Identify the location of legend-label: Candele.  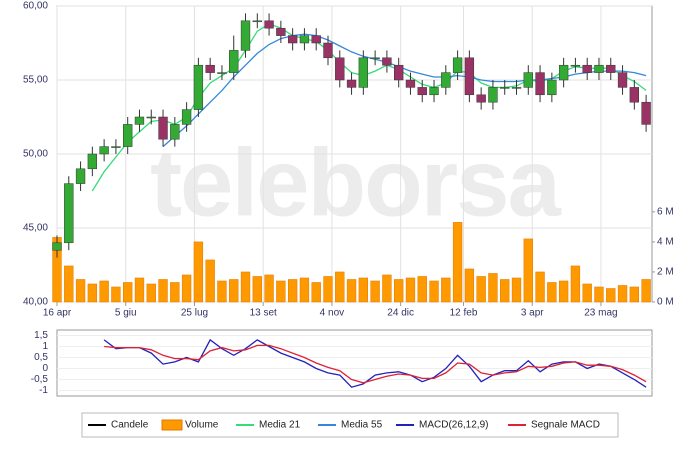
(130, 425).